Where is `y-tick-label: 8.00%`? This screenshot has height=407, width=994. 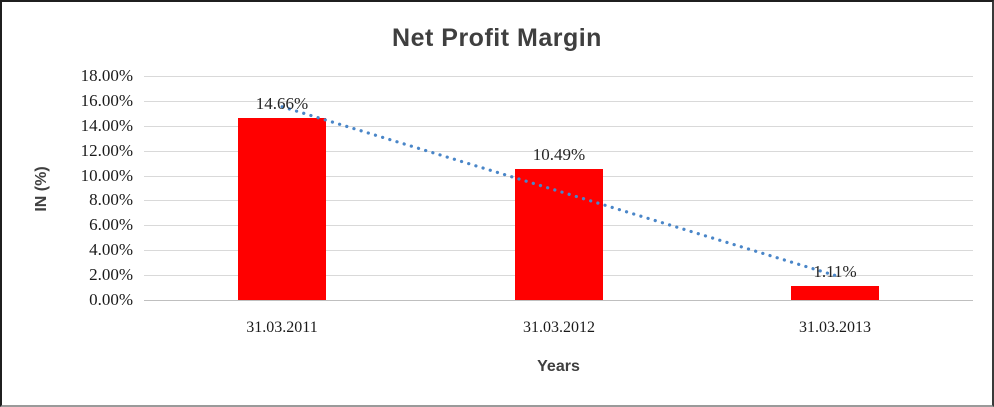 y-tick-label: 8.00% is located at coordinates (111, 199).